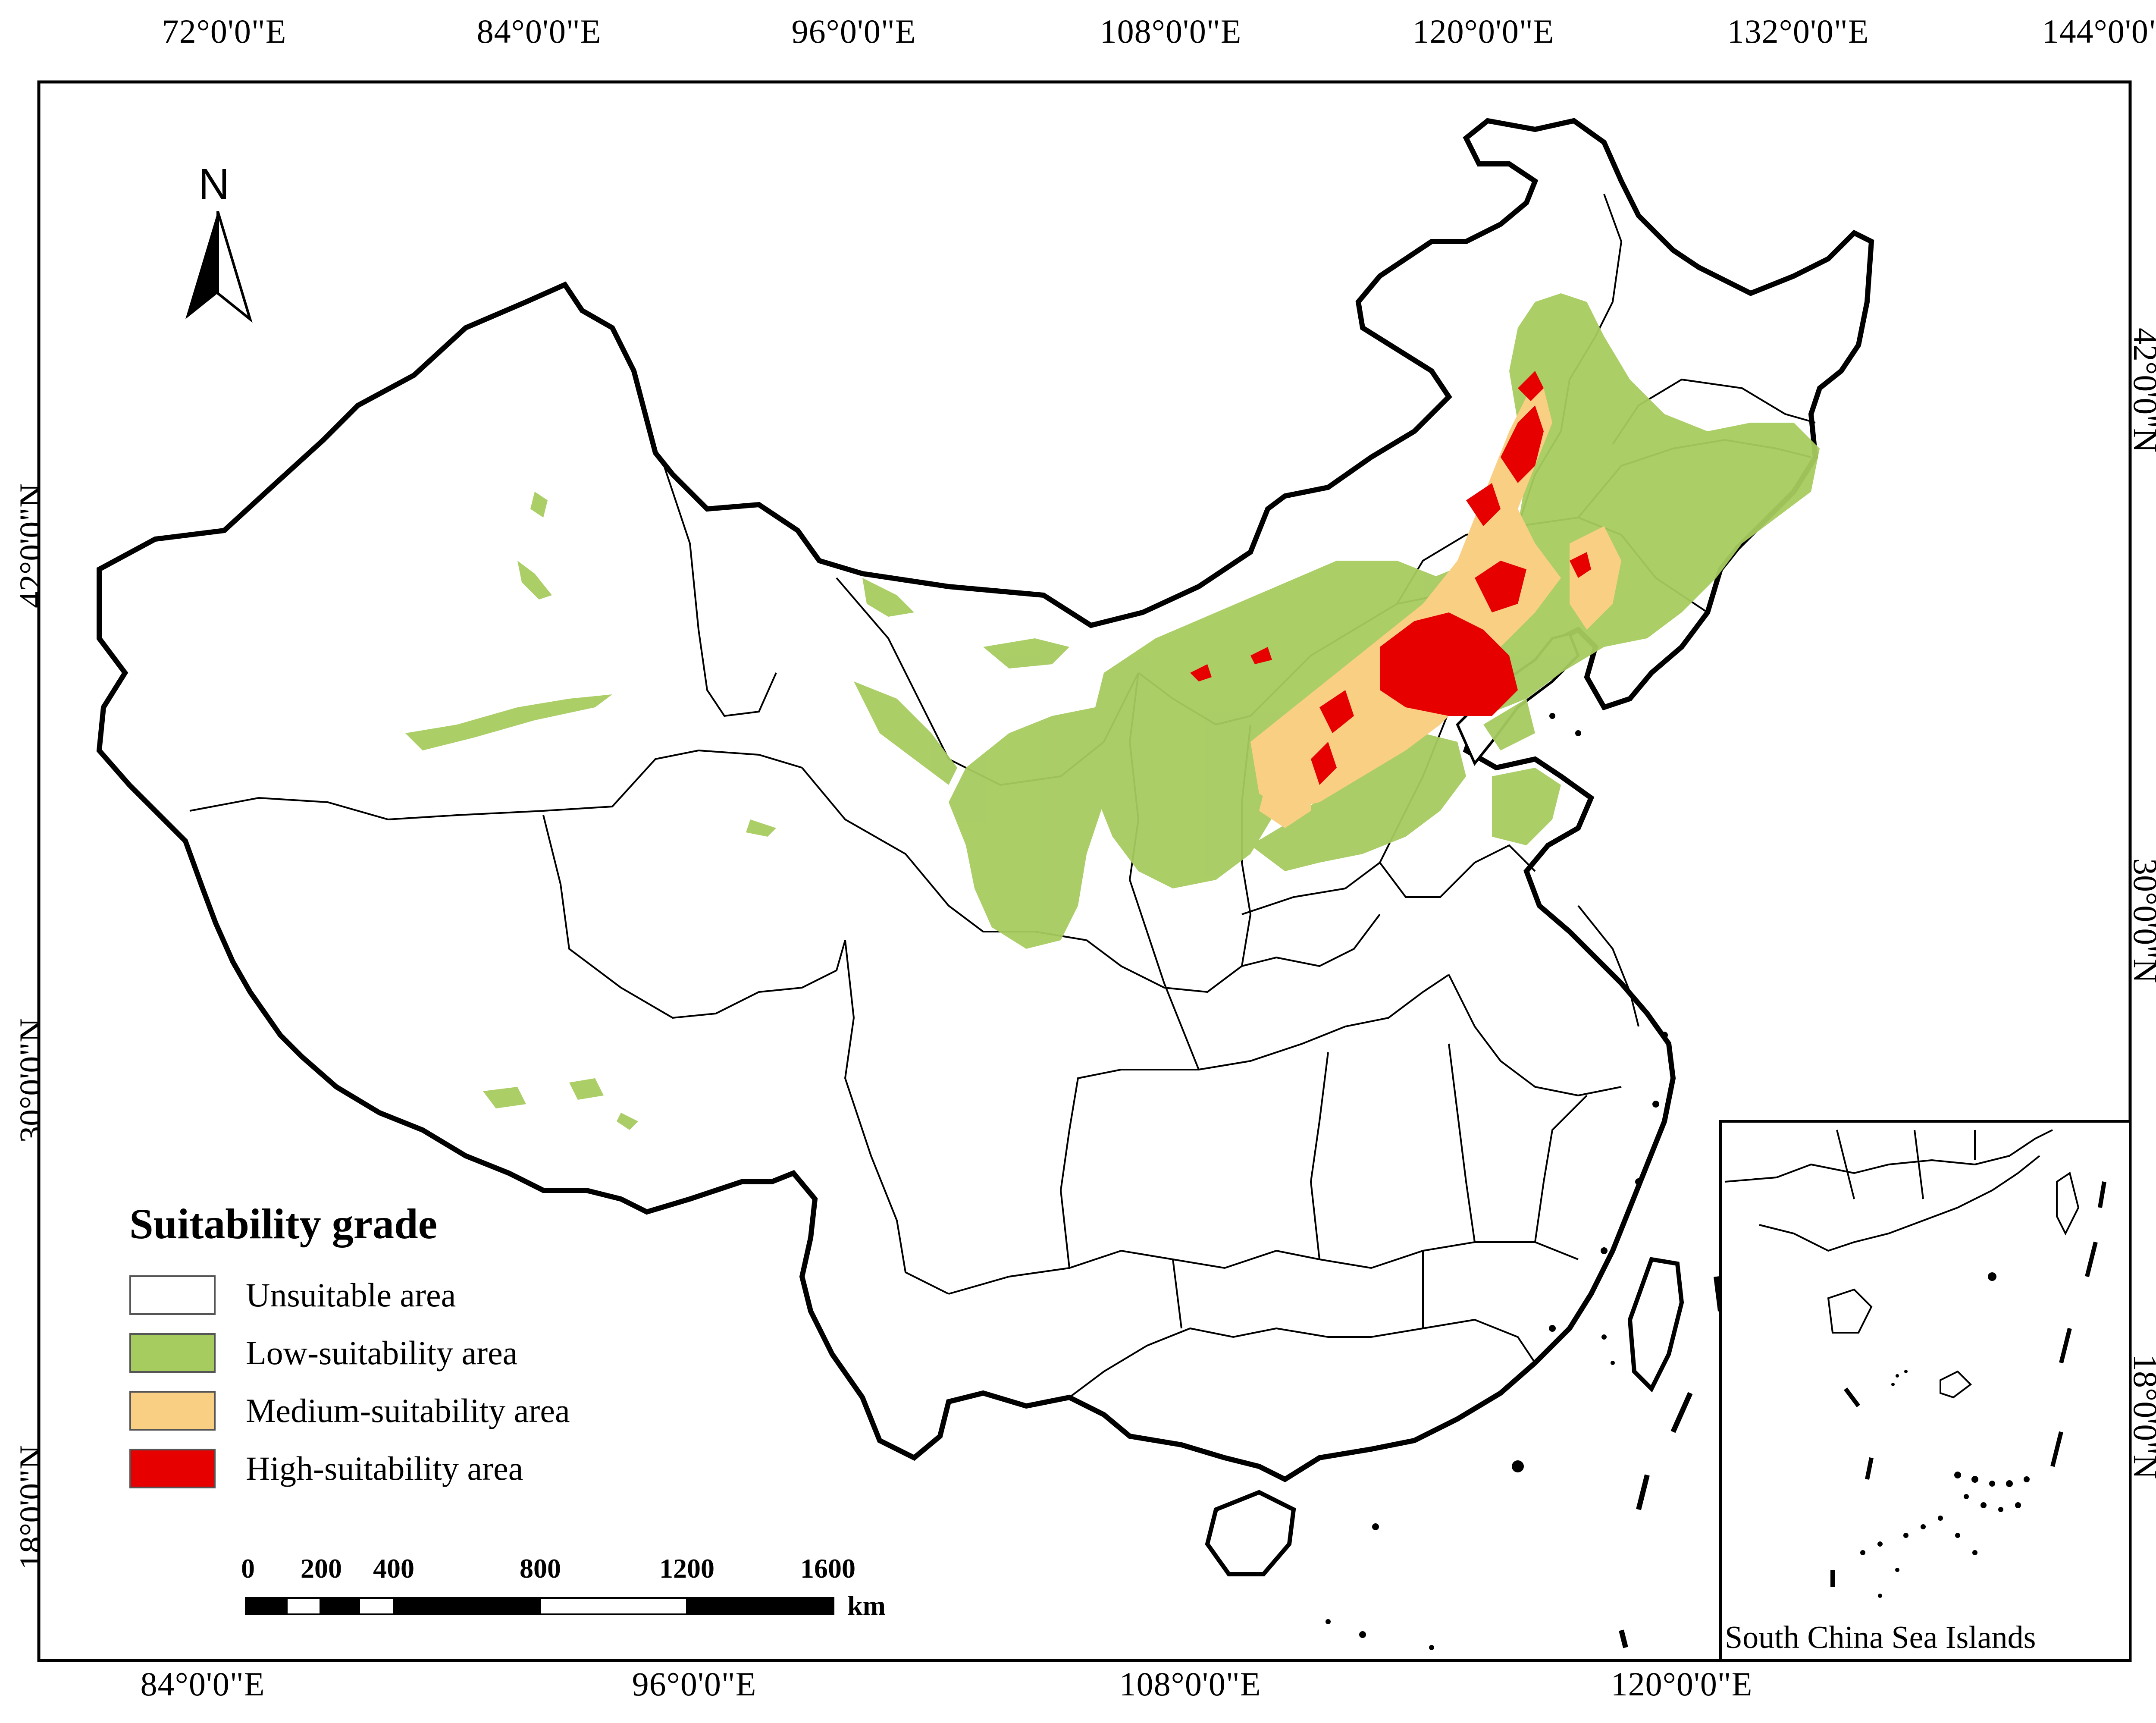 Image resolution: width=2156 pixels, height=1723 pixels. Describe the element at coordinates (2099, 31) in the screenshot. I see `top-tick-144e: 144°0'0"E` at that location.